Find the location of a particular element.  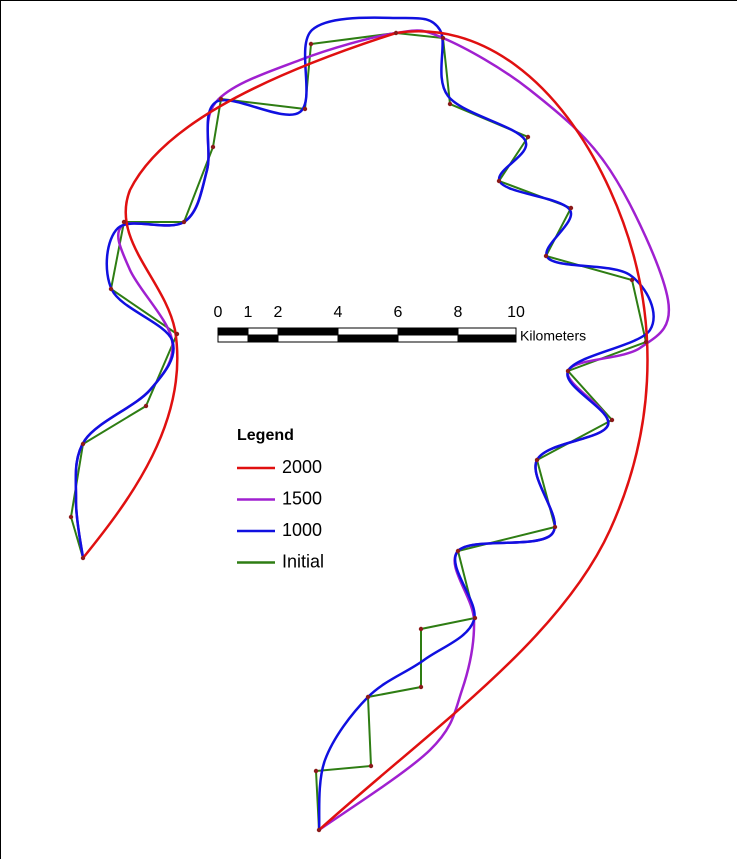

legend: Legend 2000 1500 1000 Initial is located at coordinates (280, 499).